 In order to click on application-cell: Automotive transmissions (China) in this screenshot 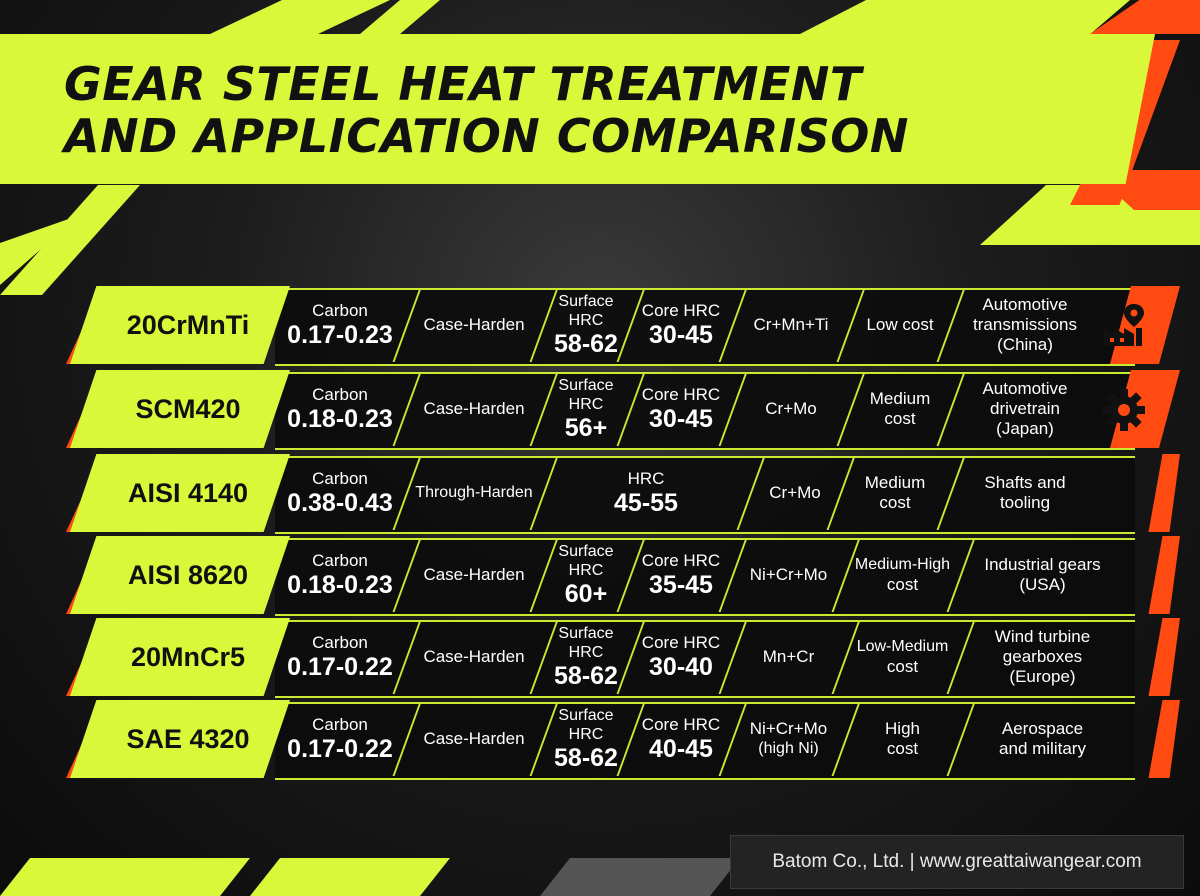, I will do `click(1025, 325)`.